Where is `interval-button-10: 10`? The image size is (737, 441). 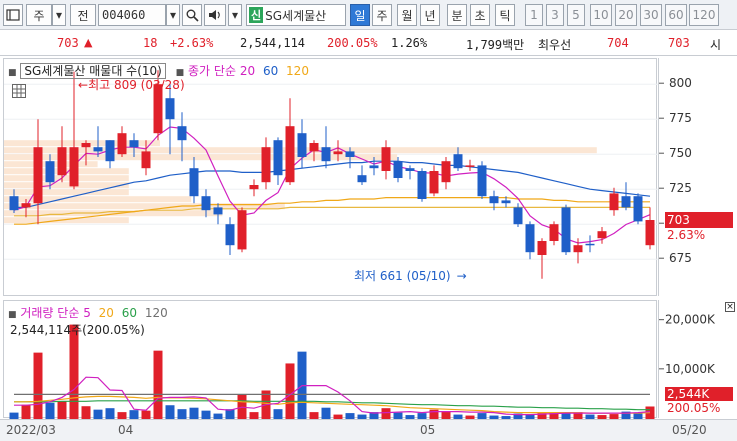 interval-button-10: 10 is located at coordinates (601, 15).